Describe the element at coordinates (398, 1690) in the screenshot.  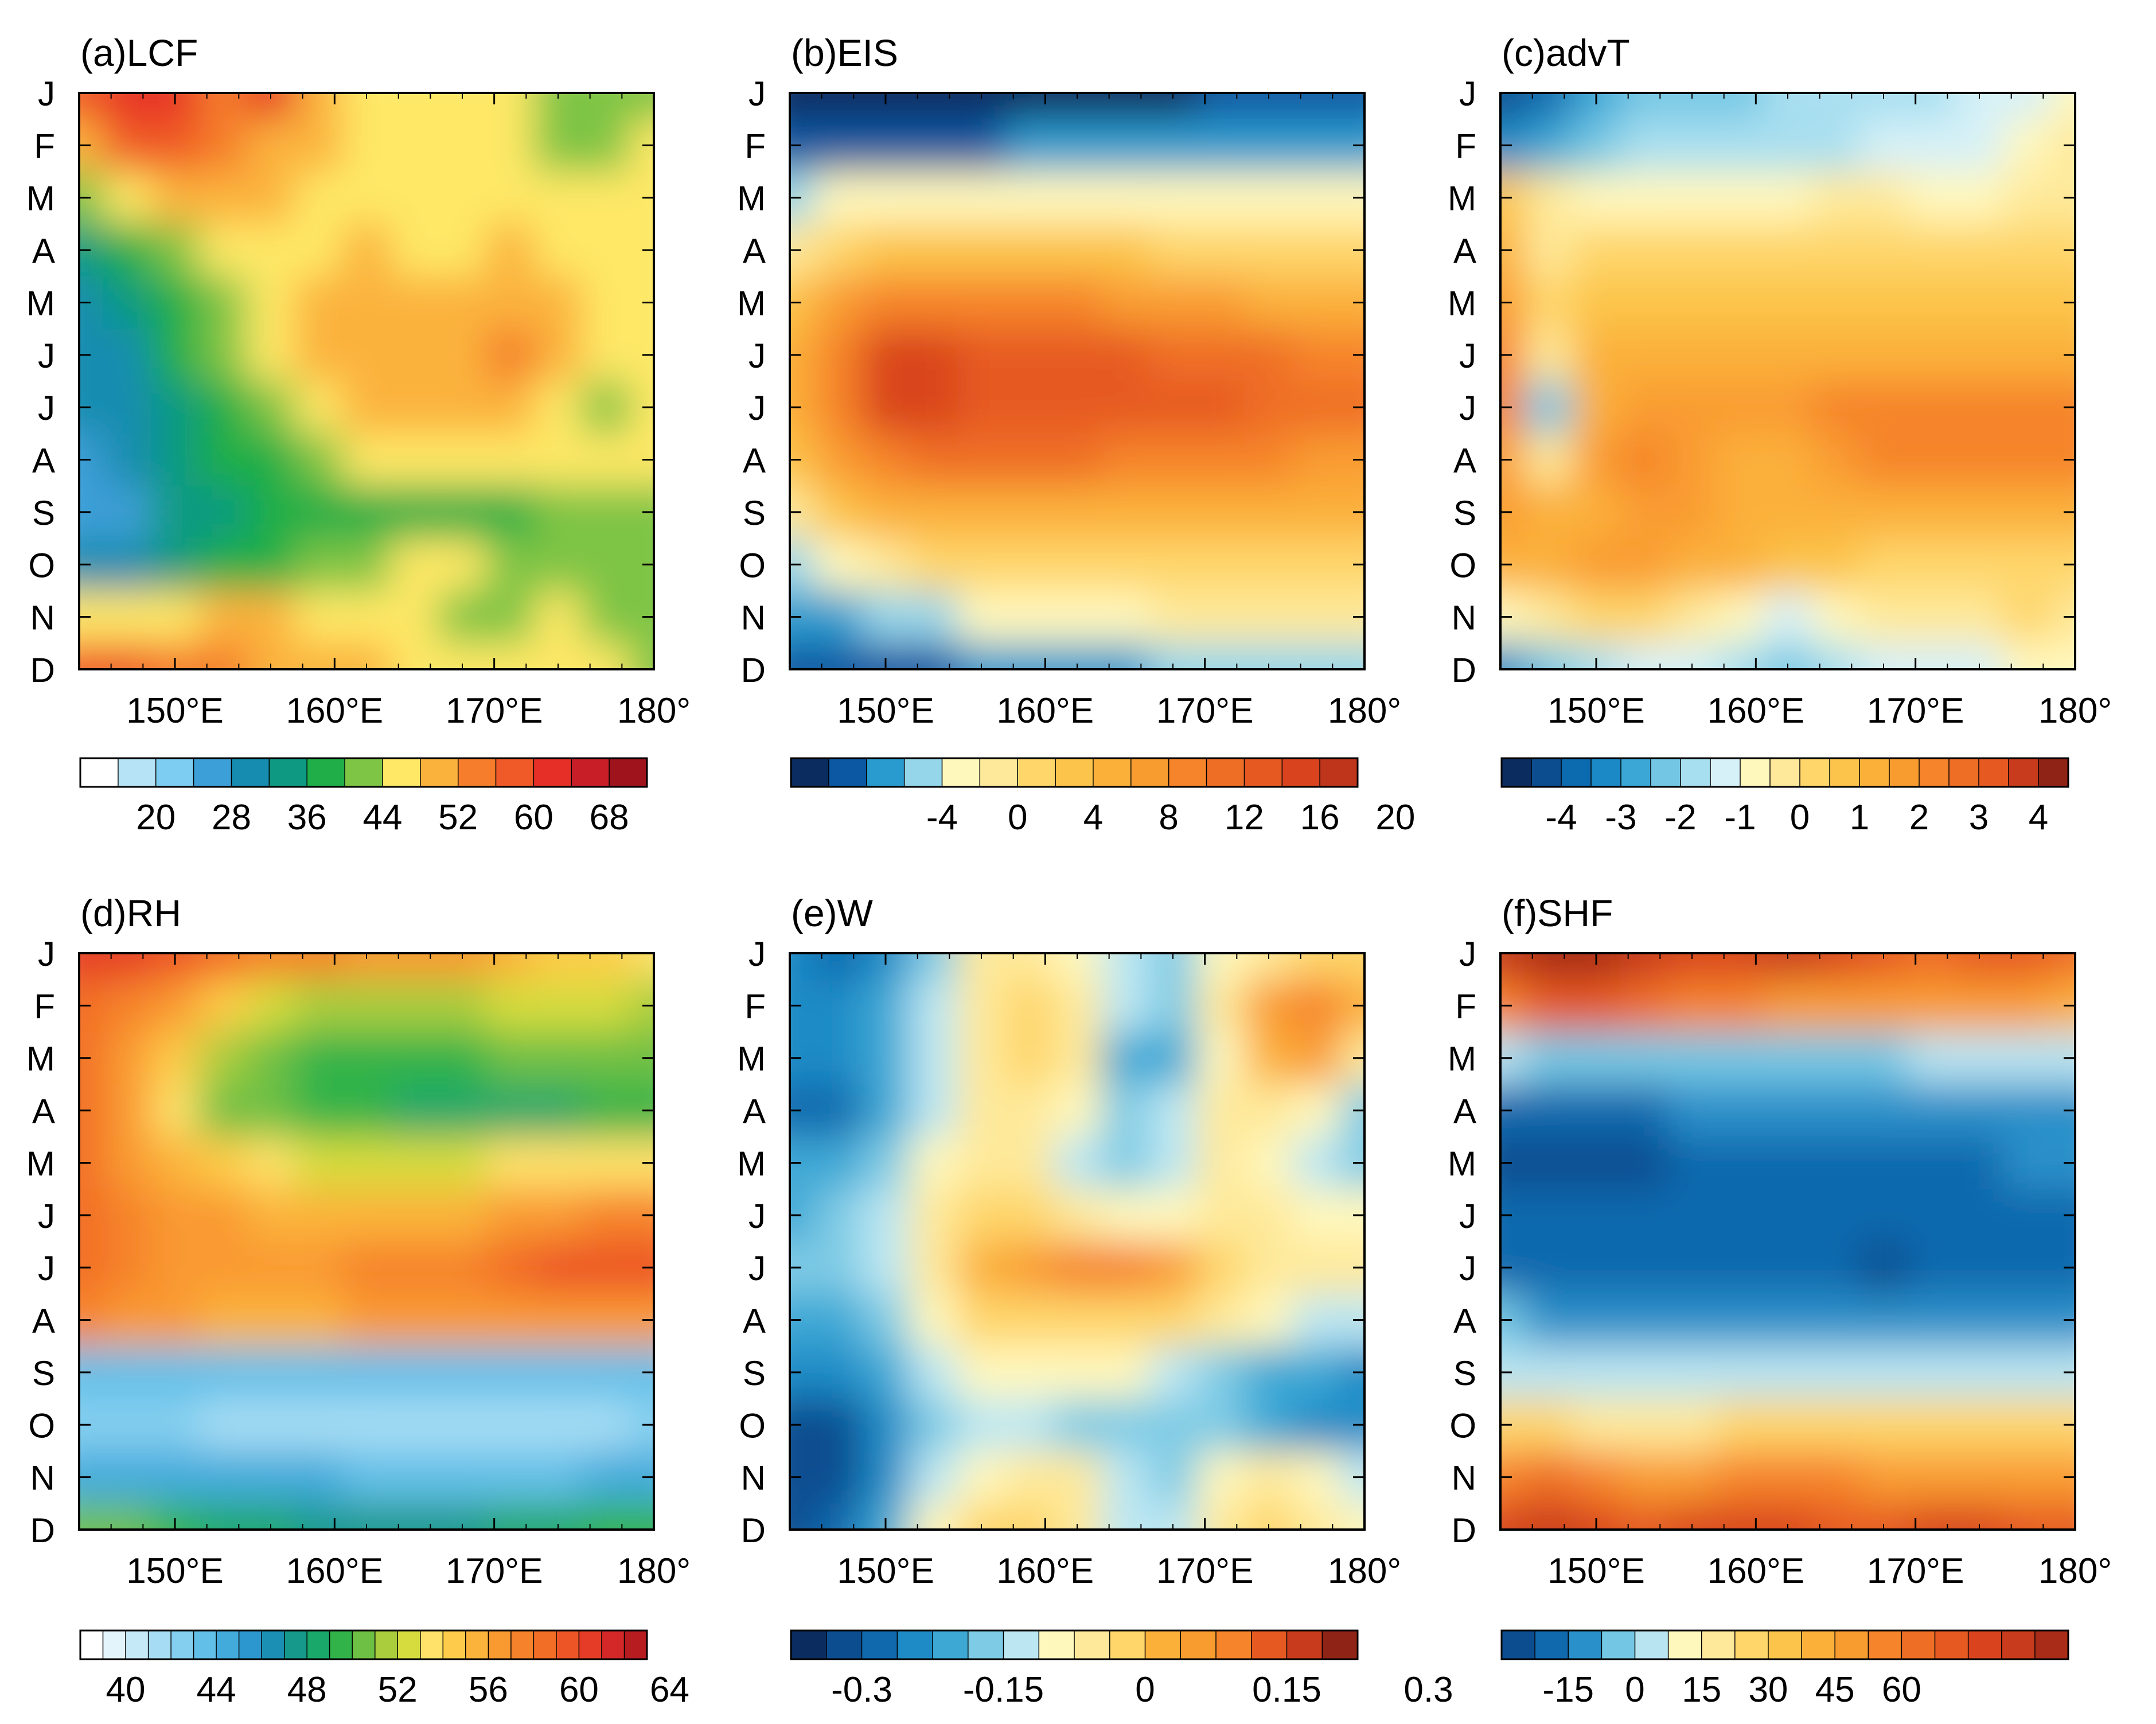
I see `colorbar-tick-label: 52` at that location.